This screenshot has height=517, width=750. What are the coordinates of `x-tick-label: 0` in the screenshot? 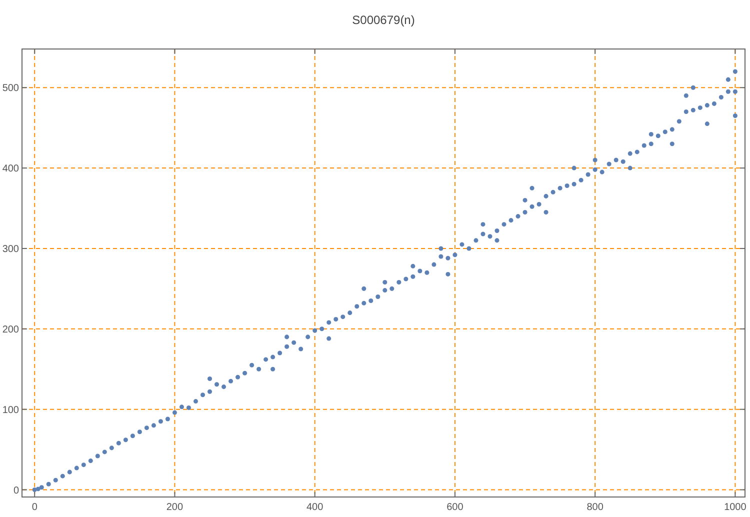 It's located at (35, 507).